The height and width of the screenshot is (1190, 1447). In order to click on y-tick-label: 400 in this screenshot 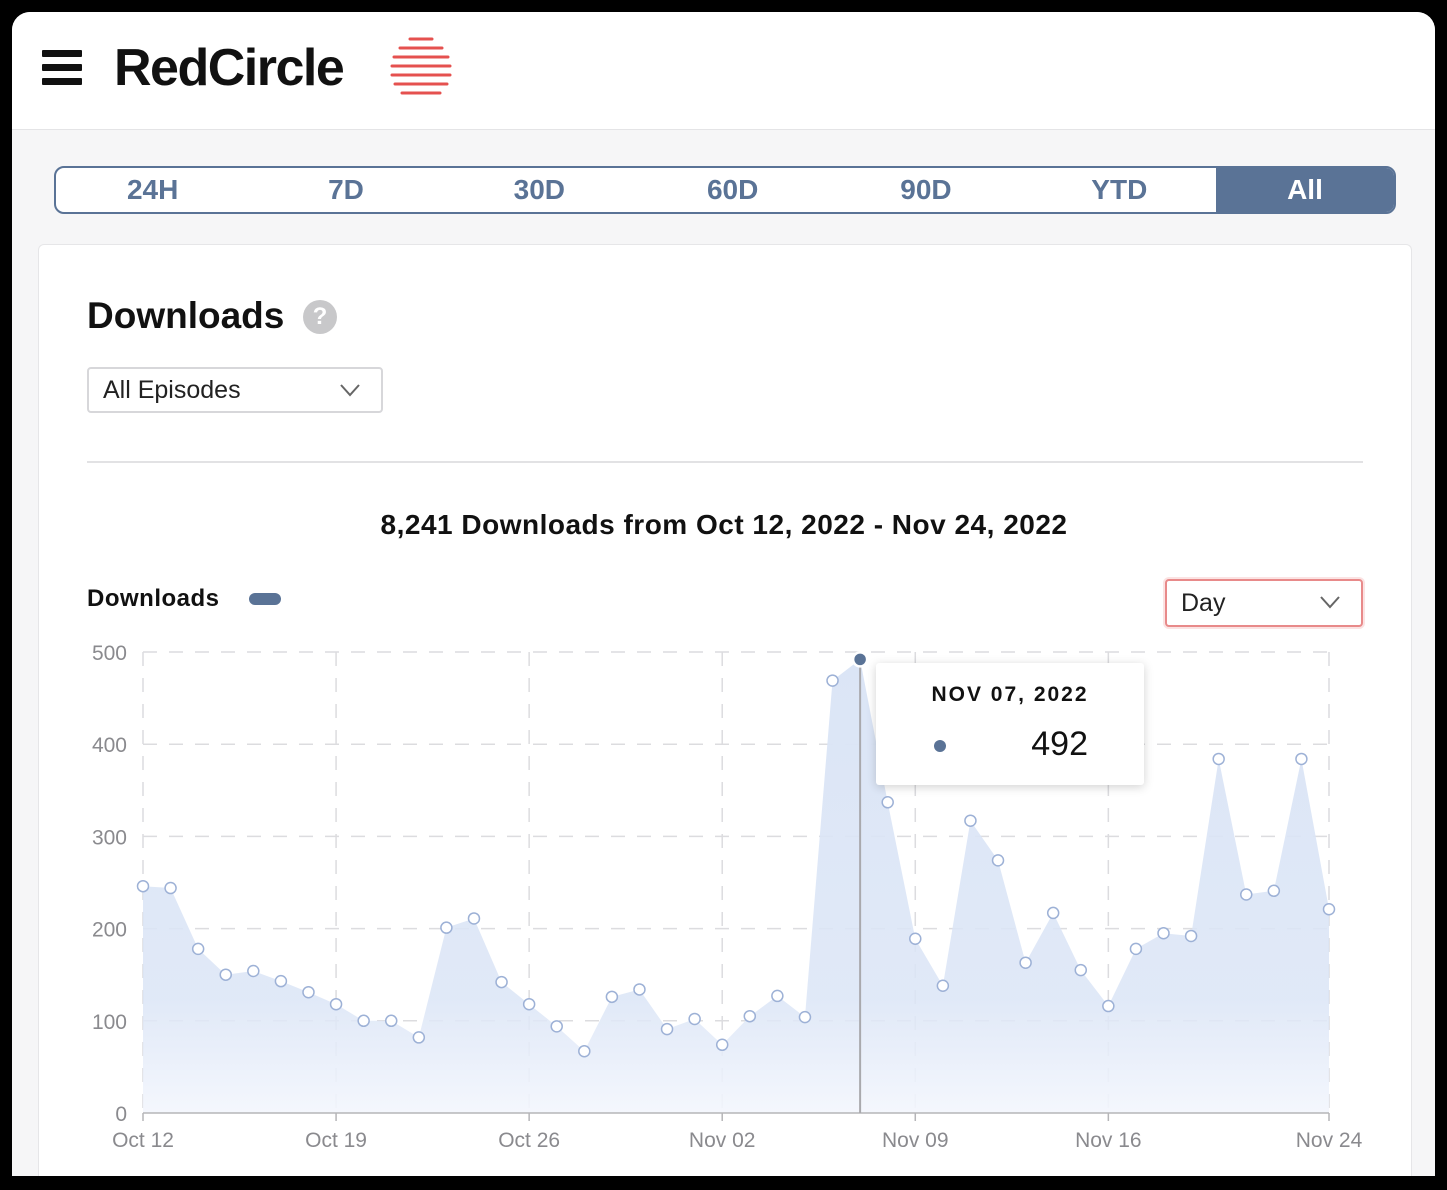, I will do `click(109, 745)`.